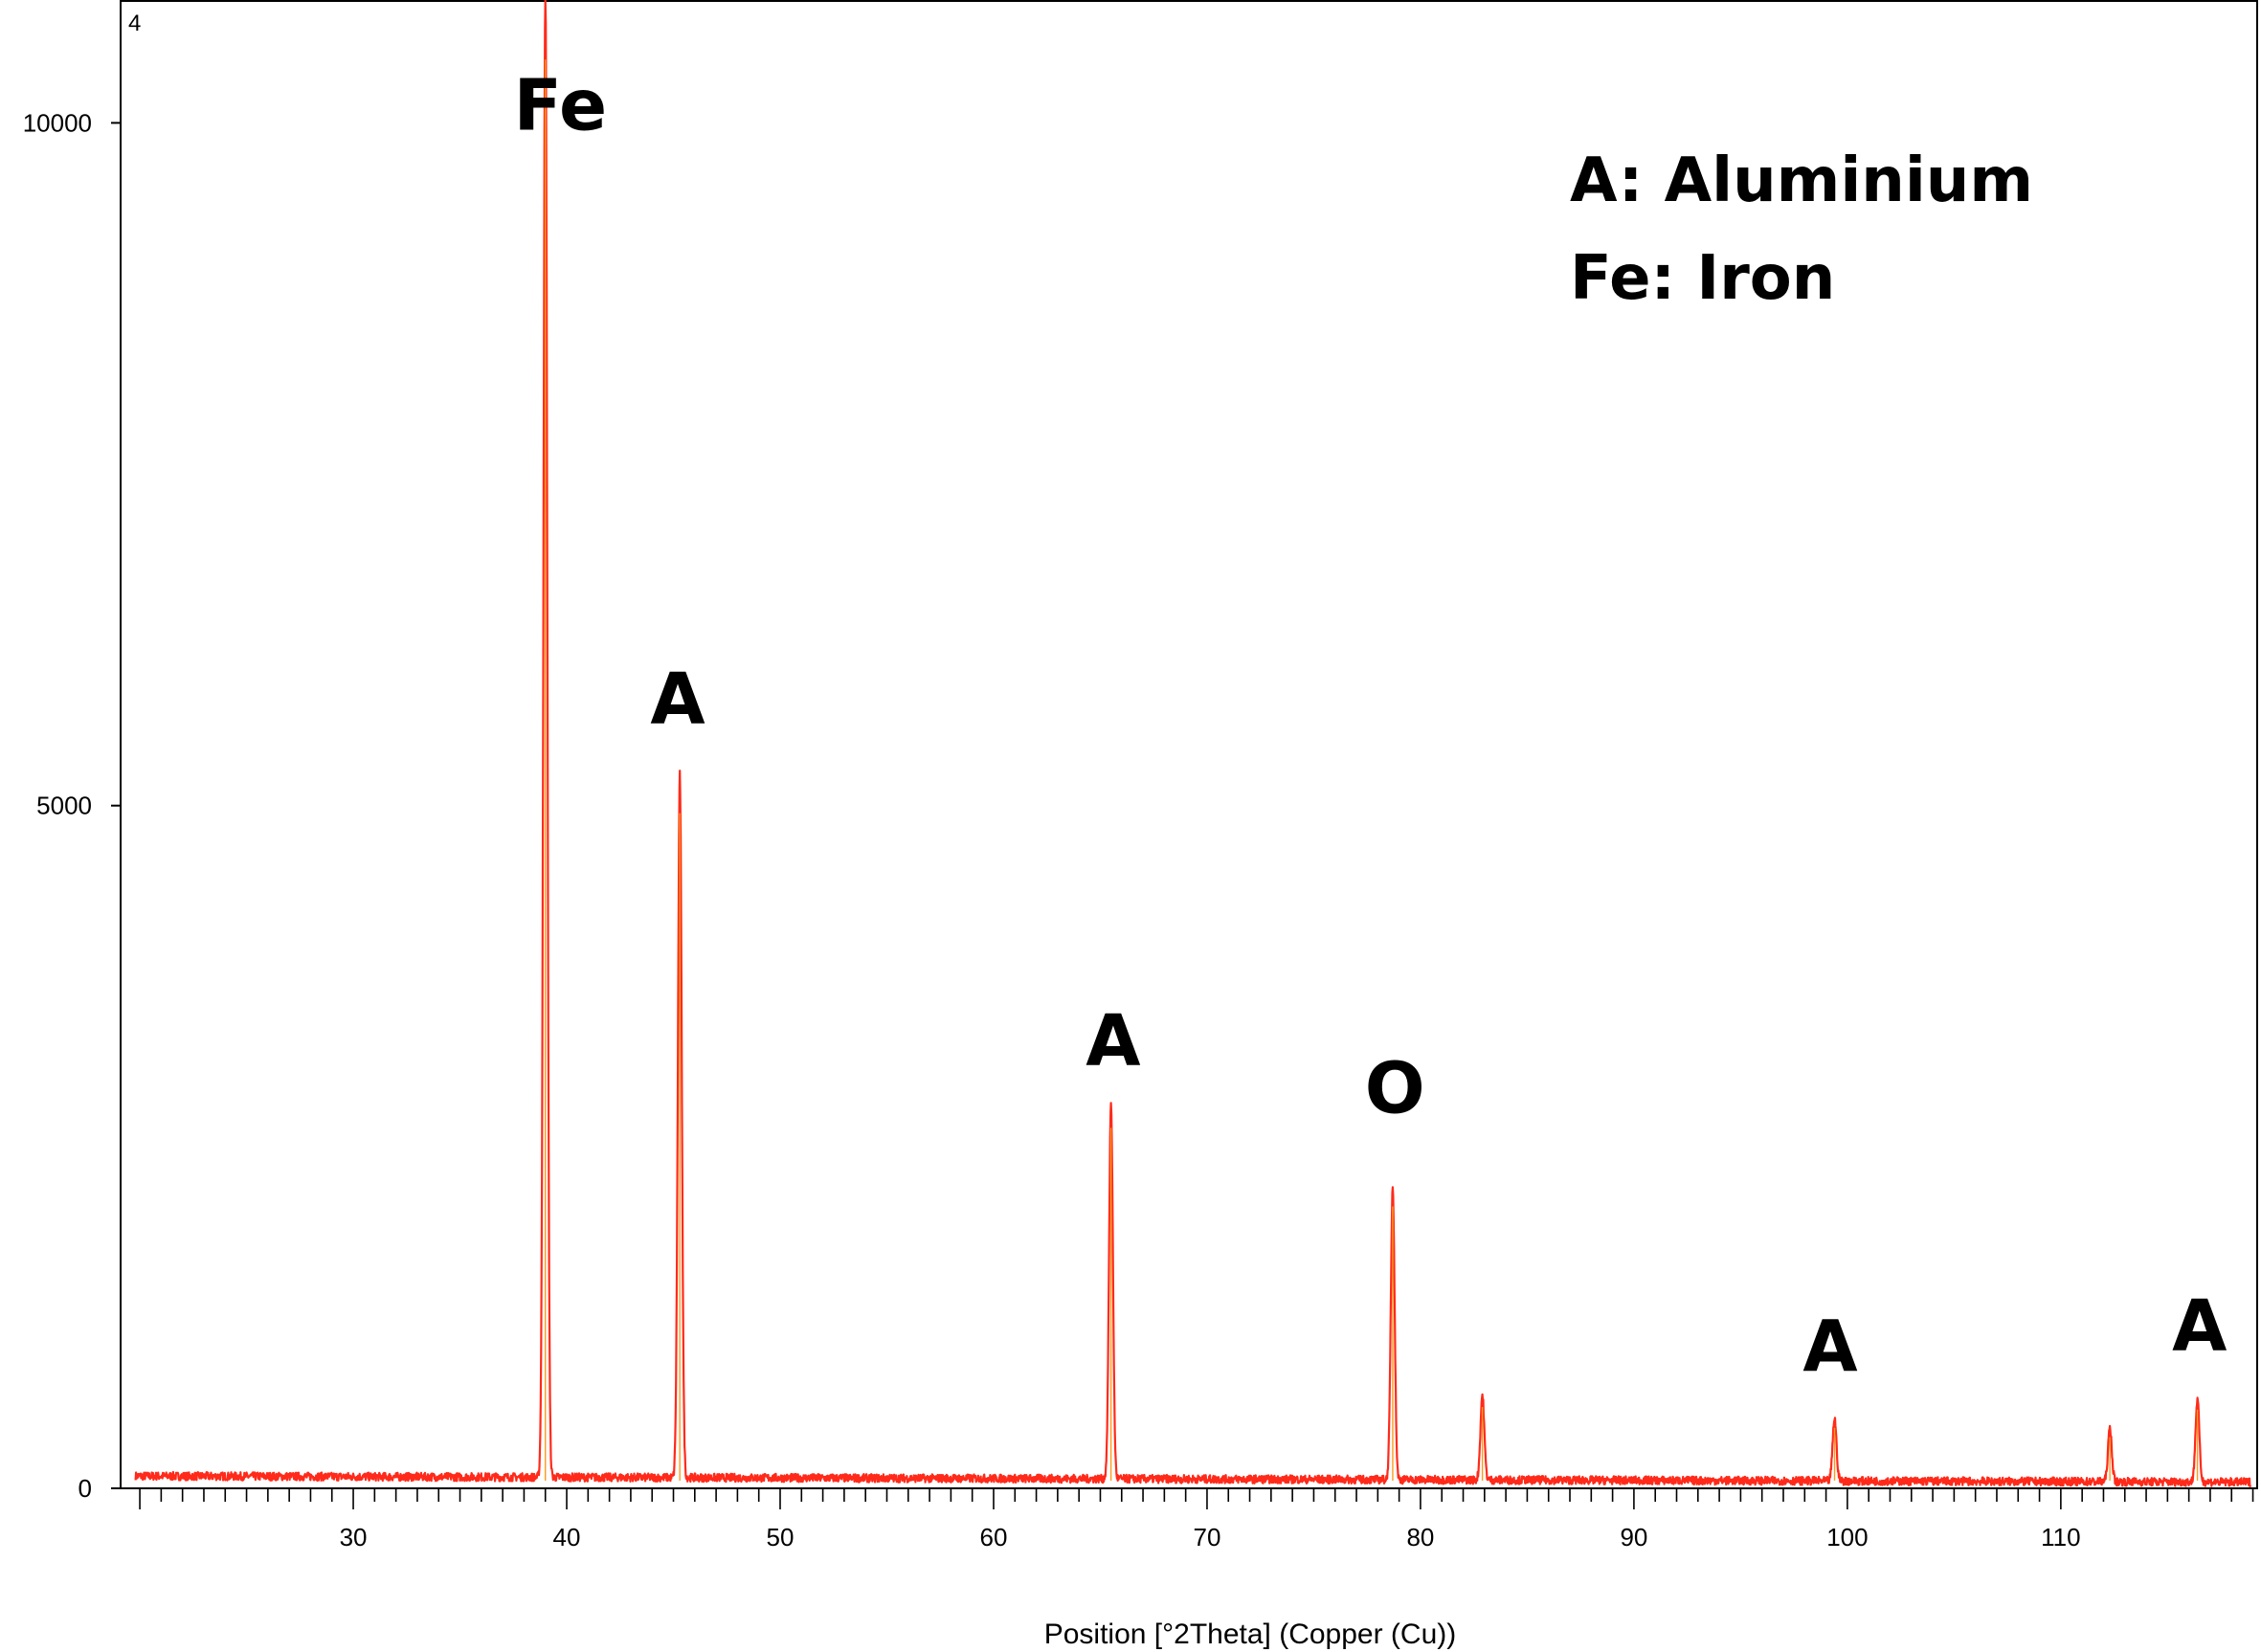  Describe the element at coordinates (1829, 1347) in the screenshot. I see `peak-annotation-4: A` at that location.